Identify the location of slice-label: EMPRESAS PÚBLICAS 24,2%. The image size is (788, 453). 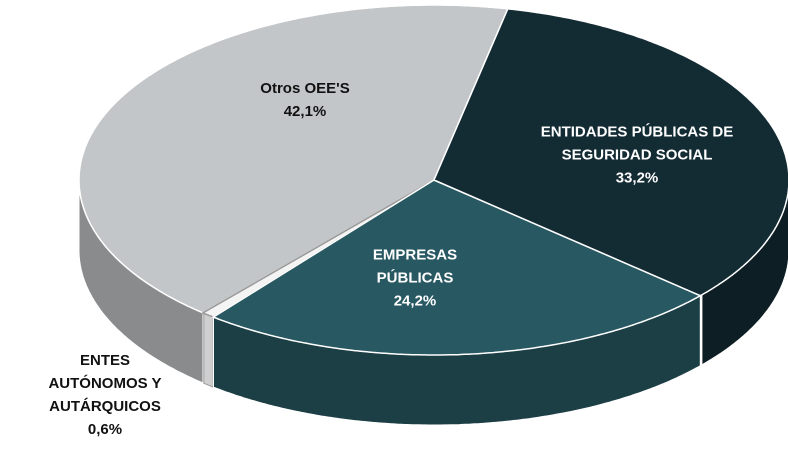
(415, 278).